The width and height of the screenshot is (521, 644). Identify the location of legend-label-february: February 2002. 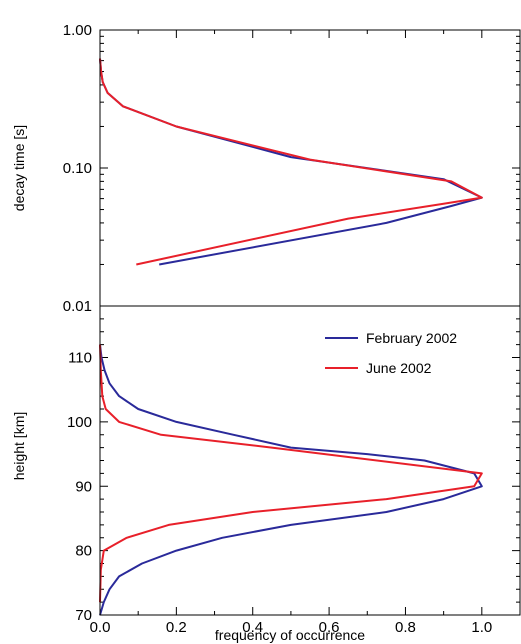
(411, 338).